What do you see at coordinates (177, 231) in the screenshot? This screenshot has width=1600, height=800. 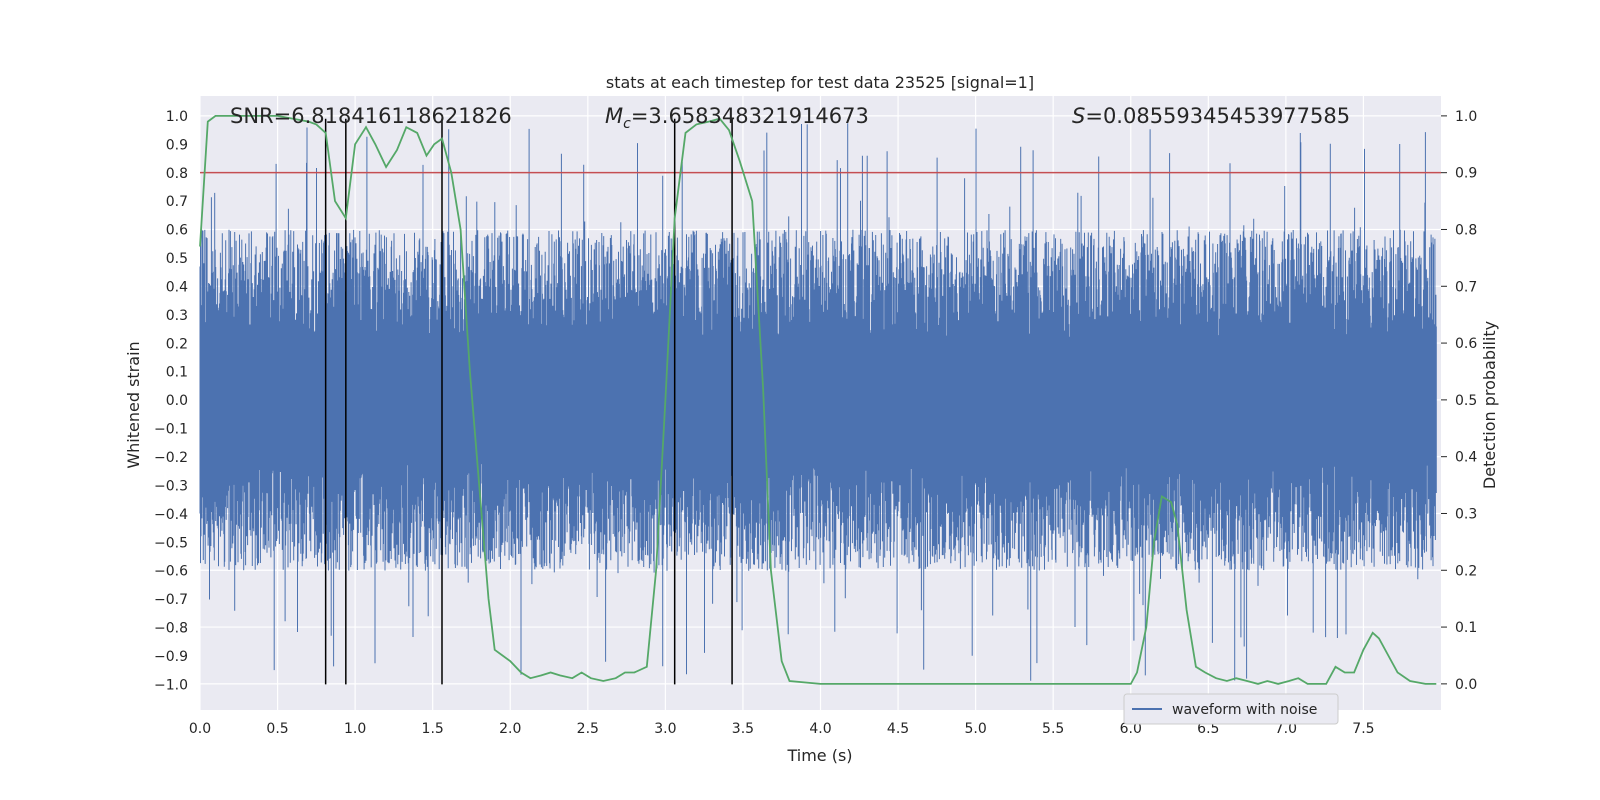 I see `y-tick-label: 0.6` at bounding box center [177, 231].